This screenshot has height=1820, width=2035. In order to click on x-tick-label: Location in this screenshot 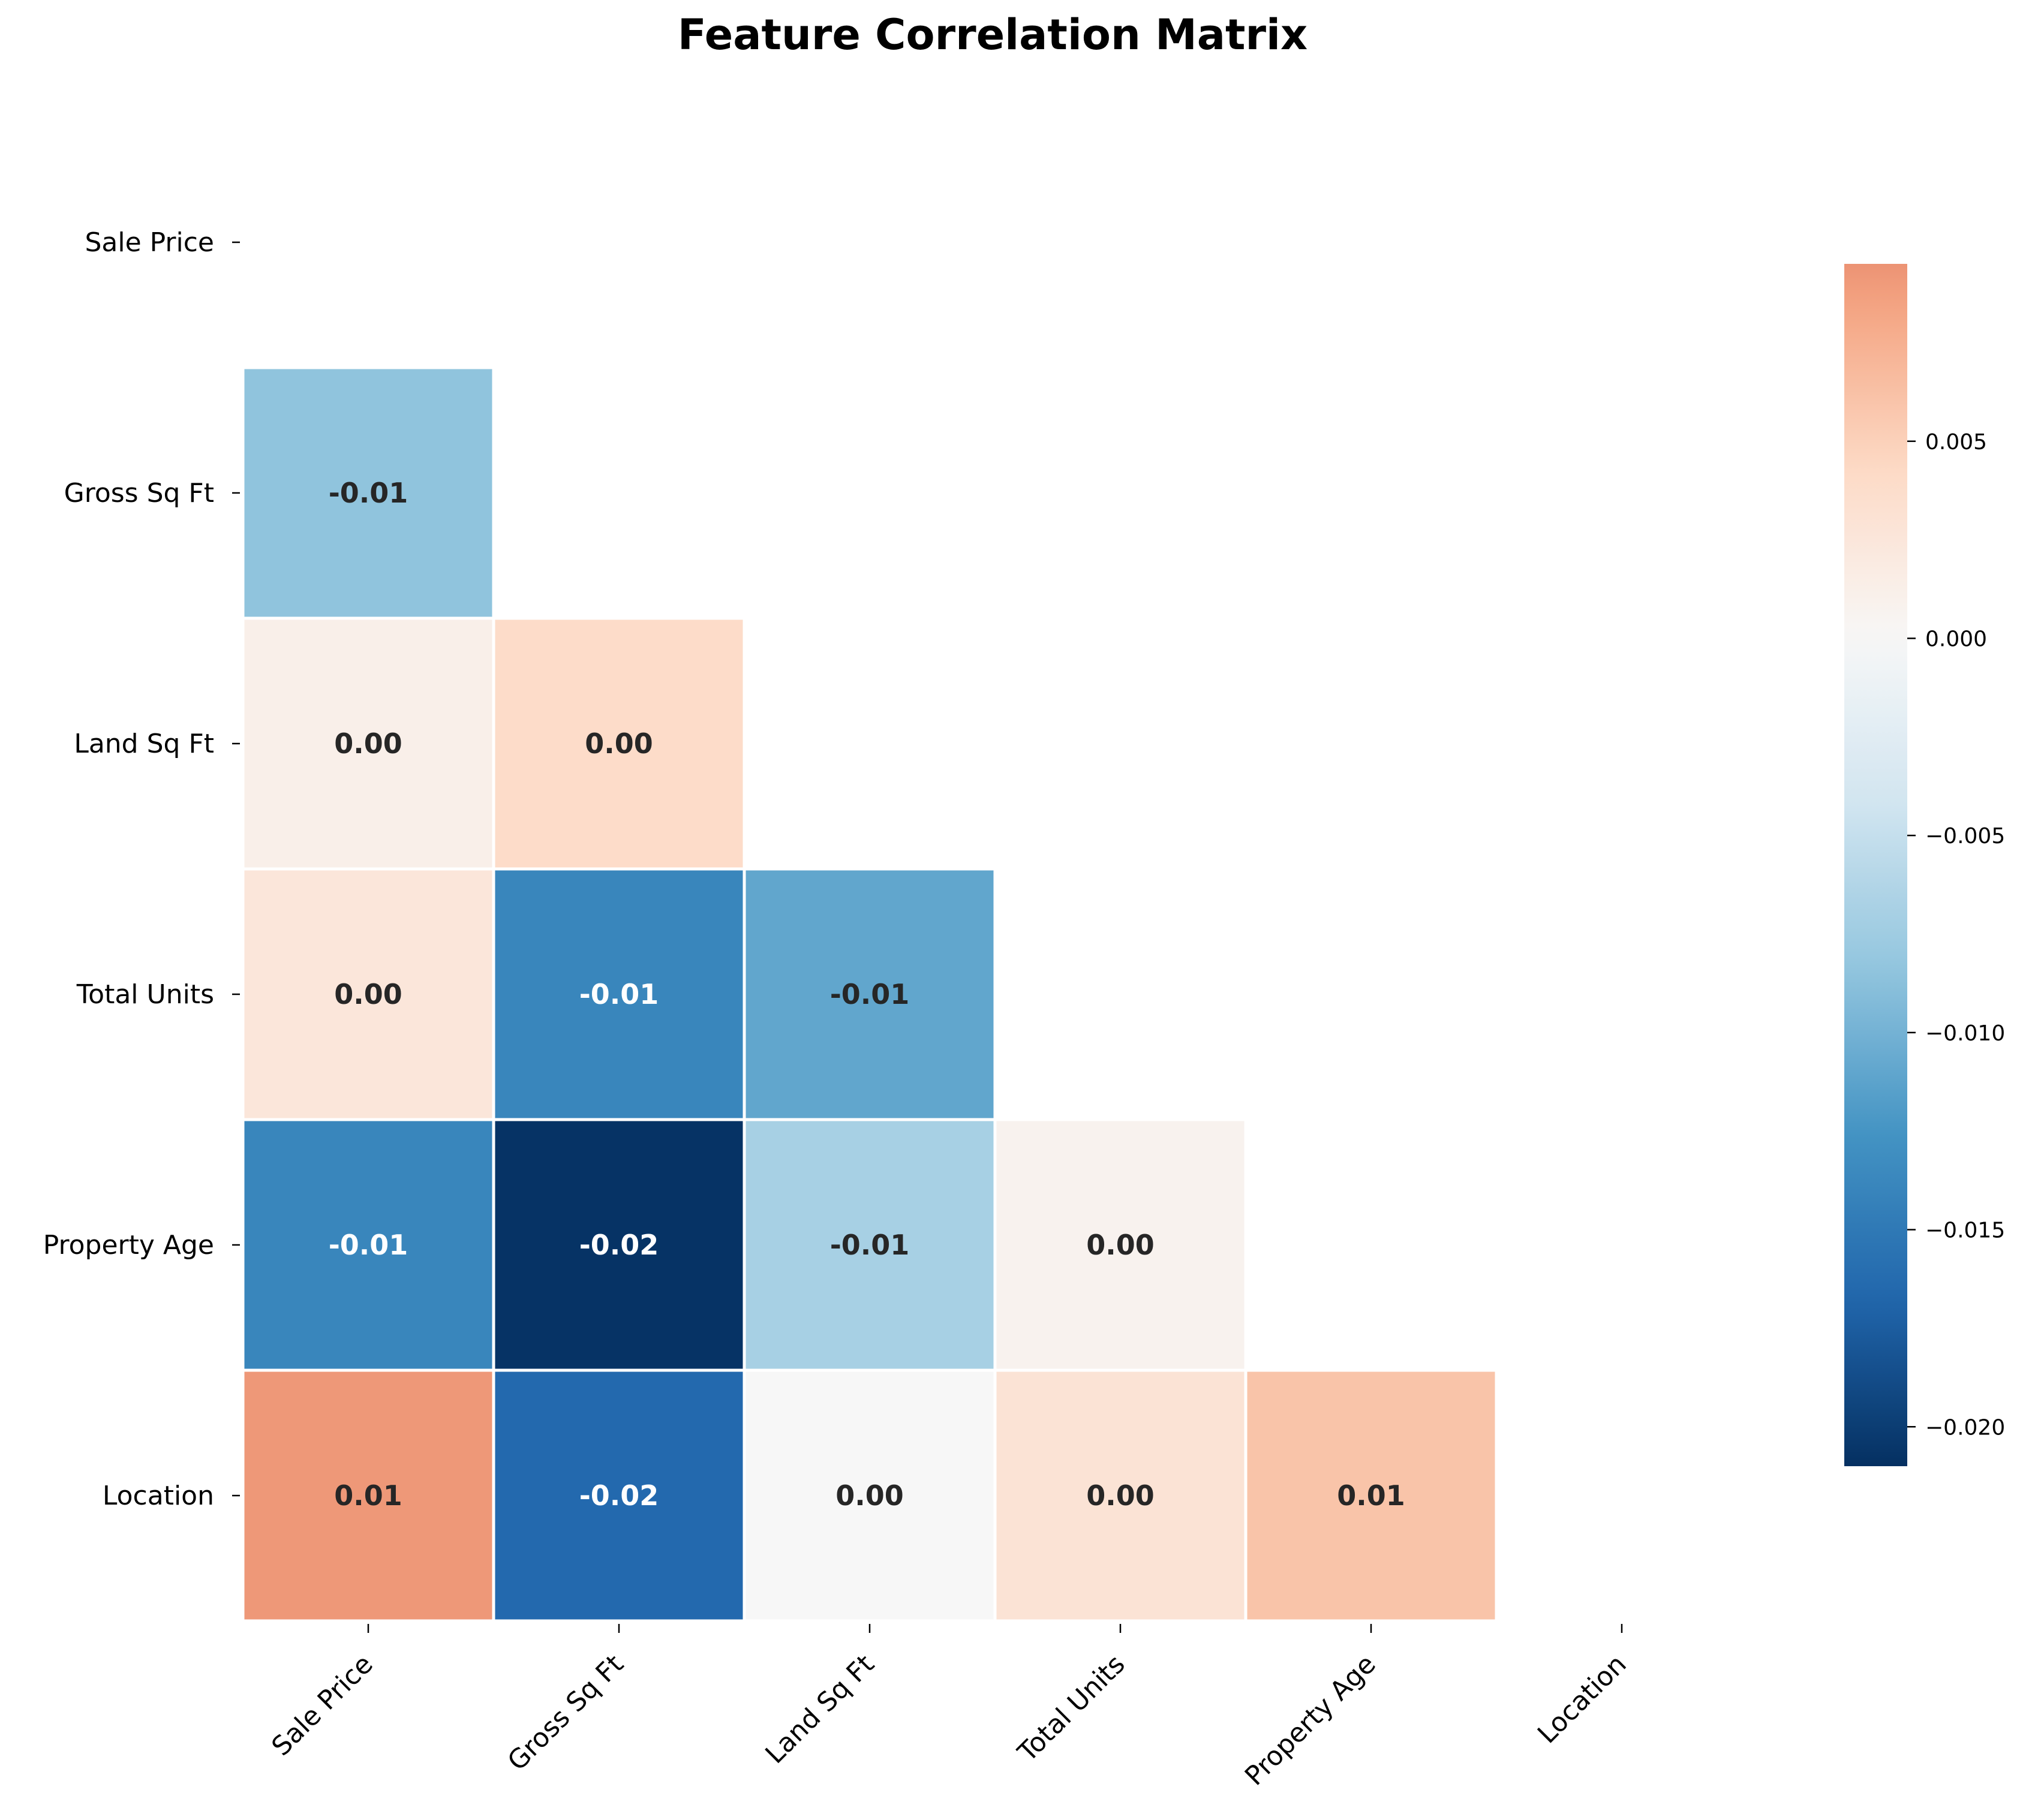, I will do `click(1582, 1699)`.